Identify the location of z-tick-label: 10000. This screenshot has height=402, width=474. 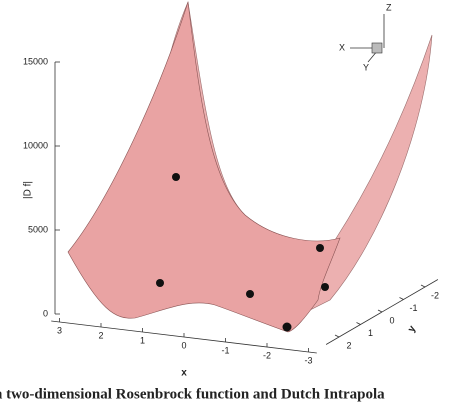
(35, 145).